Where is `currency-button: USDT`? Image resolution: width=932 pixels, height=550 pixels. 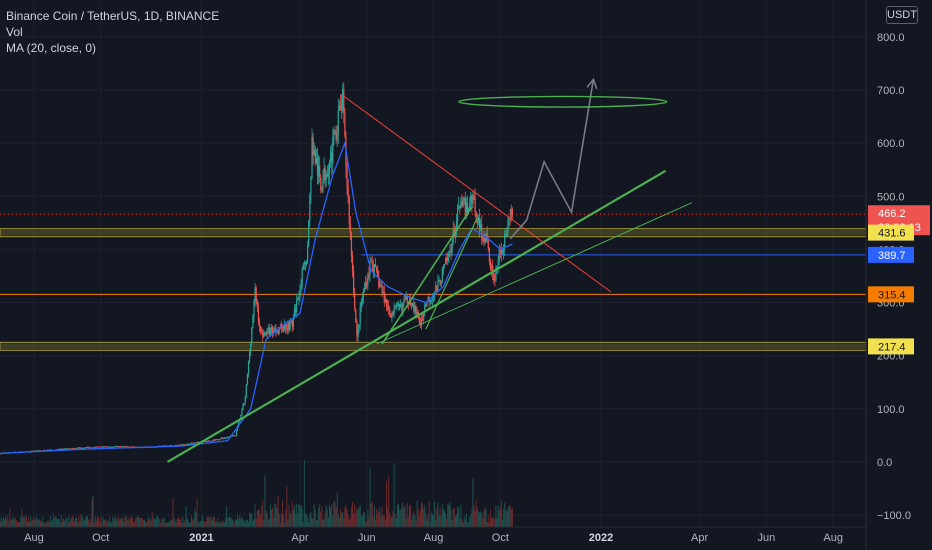 currency-button: USDT is located at coordinates (902, 15).